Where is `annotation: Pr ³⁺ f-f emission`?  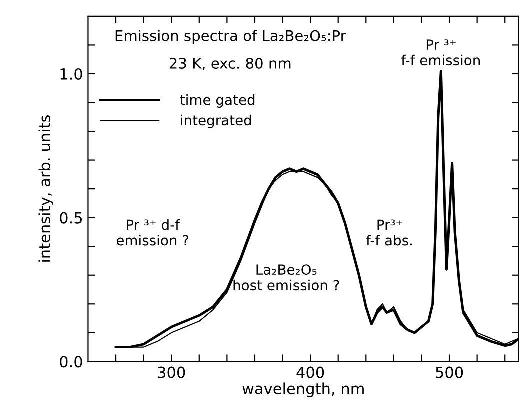 annotation: Pr ³⁺ f-f emission is located at coordinates (441, 53).